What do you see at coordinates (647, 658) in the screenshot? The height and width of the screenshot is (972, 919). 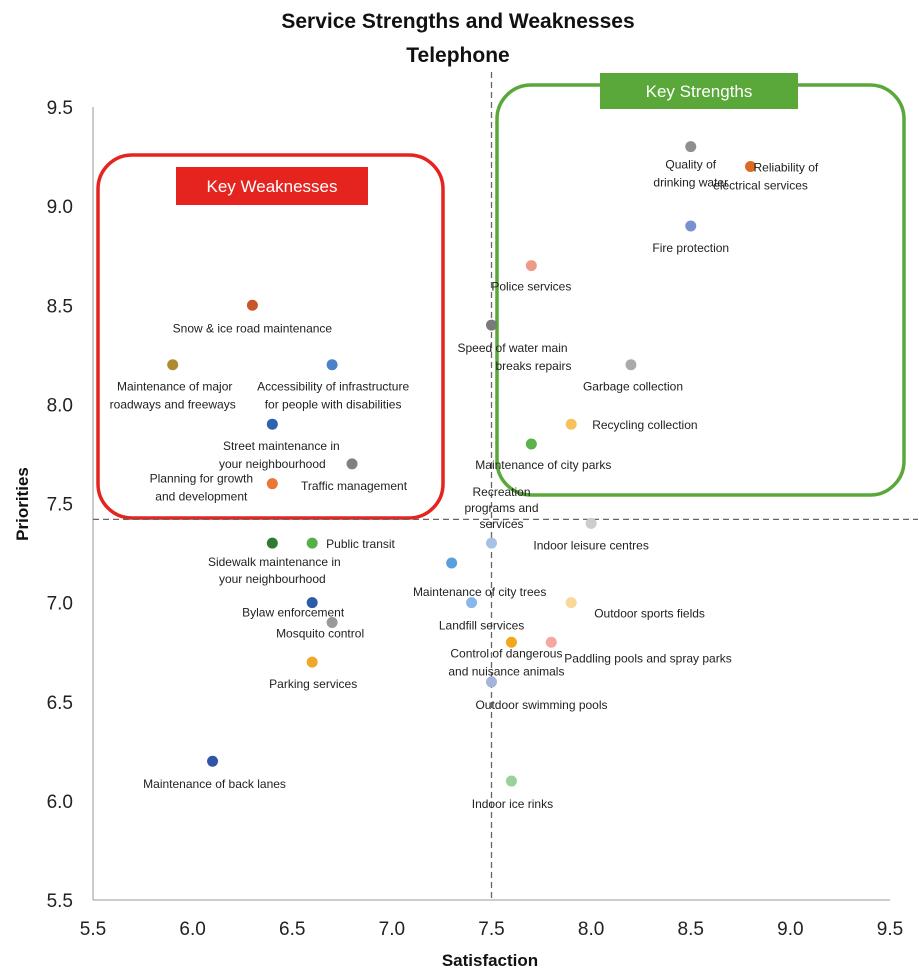 I see `data-point-label: Paddling pools and spray parks` at bounding box center [647, 658].